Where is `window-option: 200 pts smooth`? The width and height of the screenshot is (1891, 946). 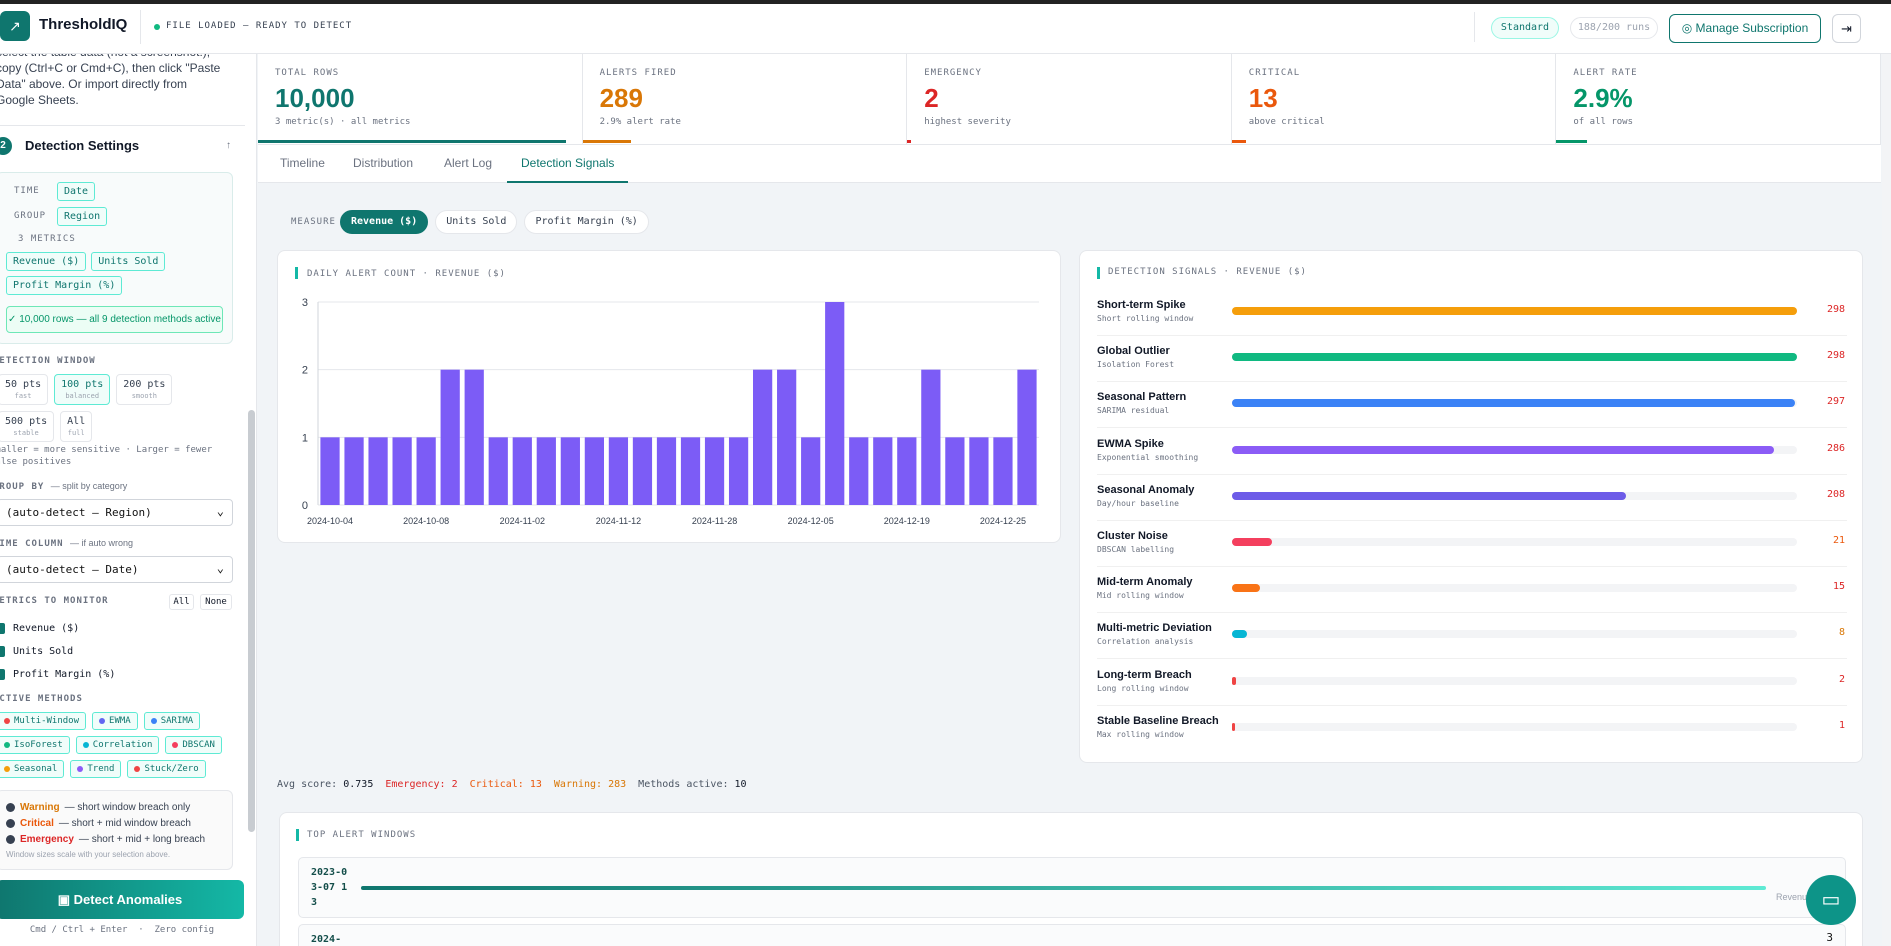
window-option: 200 pts smooth is located at coordinates (144, 389).